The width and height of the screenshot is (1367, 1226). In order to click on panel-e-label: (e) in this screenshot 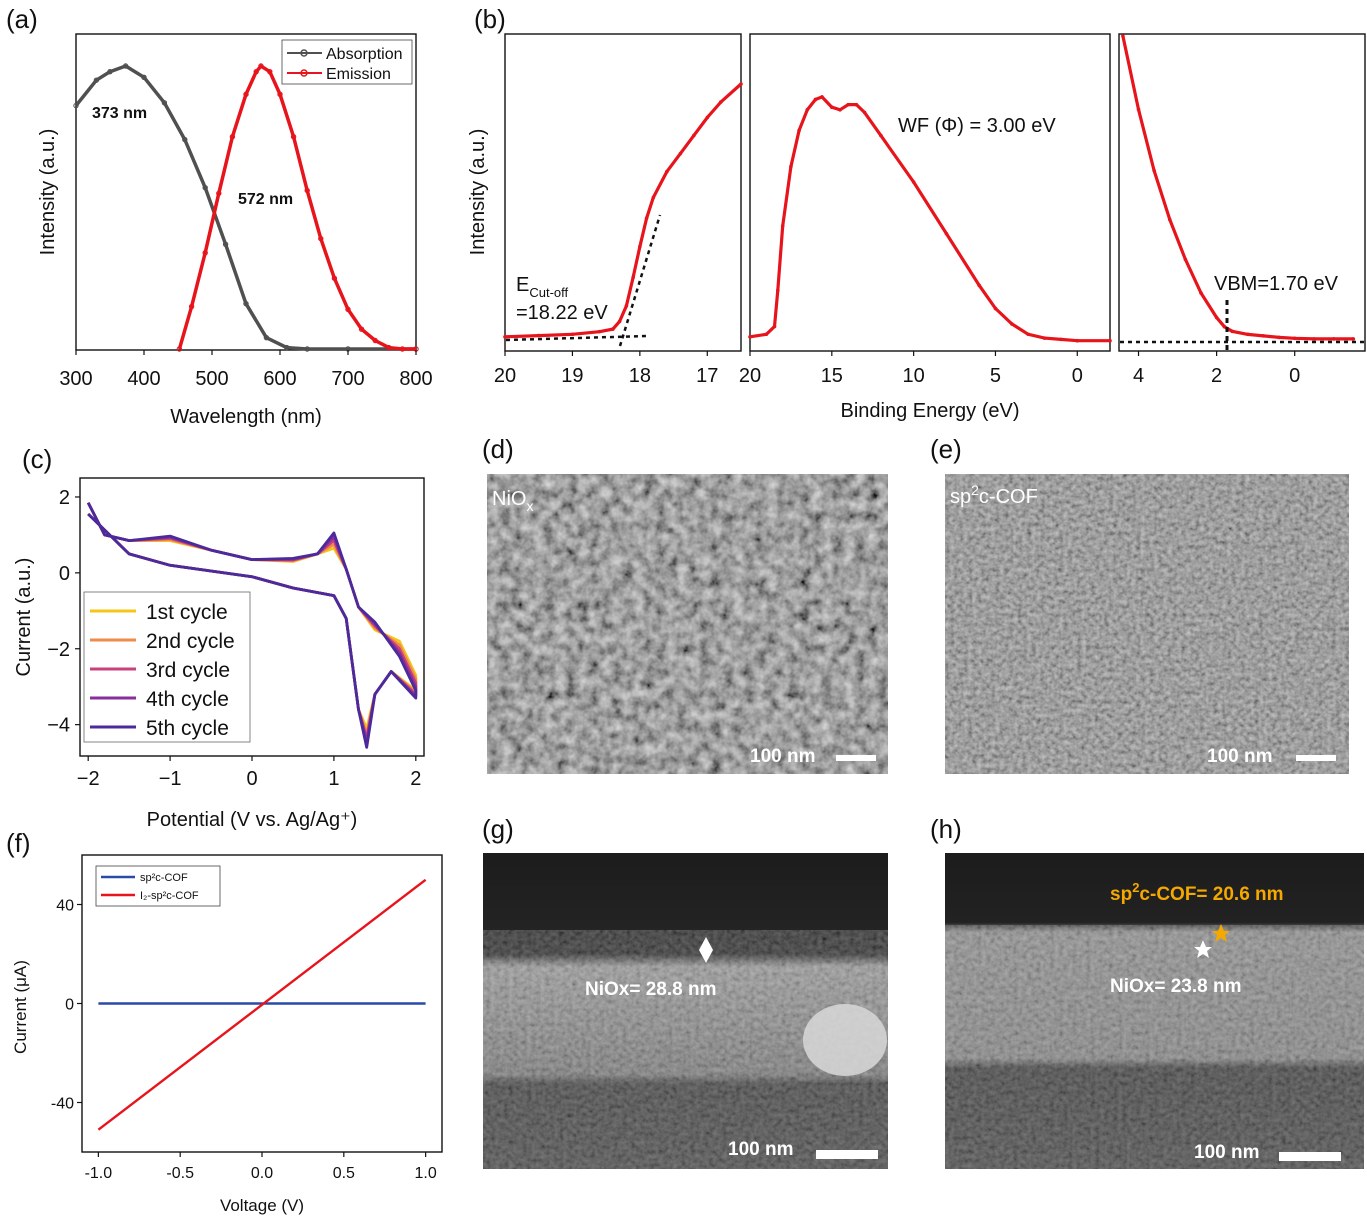, I will do `click(946, 449)`.